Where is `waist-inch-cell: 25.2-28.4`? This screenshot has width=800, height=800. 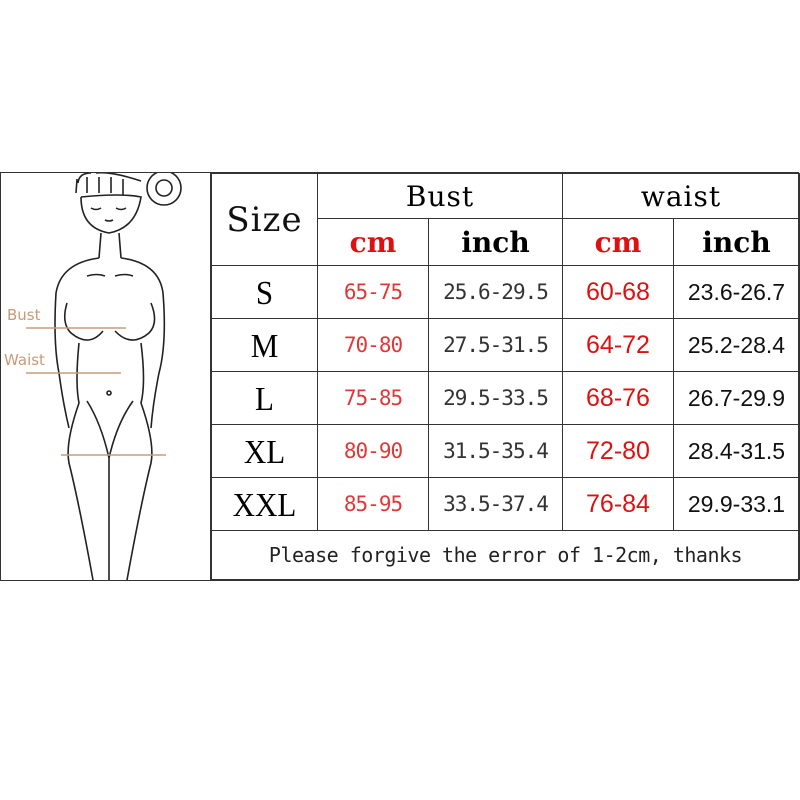
waist-inch-cell: 25.2-28.4 is located at coordinates (736, 345).